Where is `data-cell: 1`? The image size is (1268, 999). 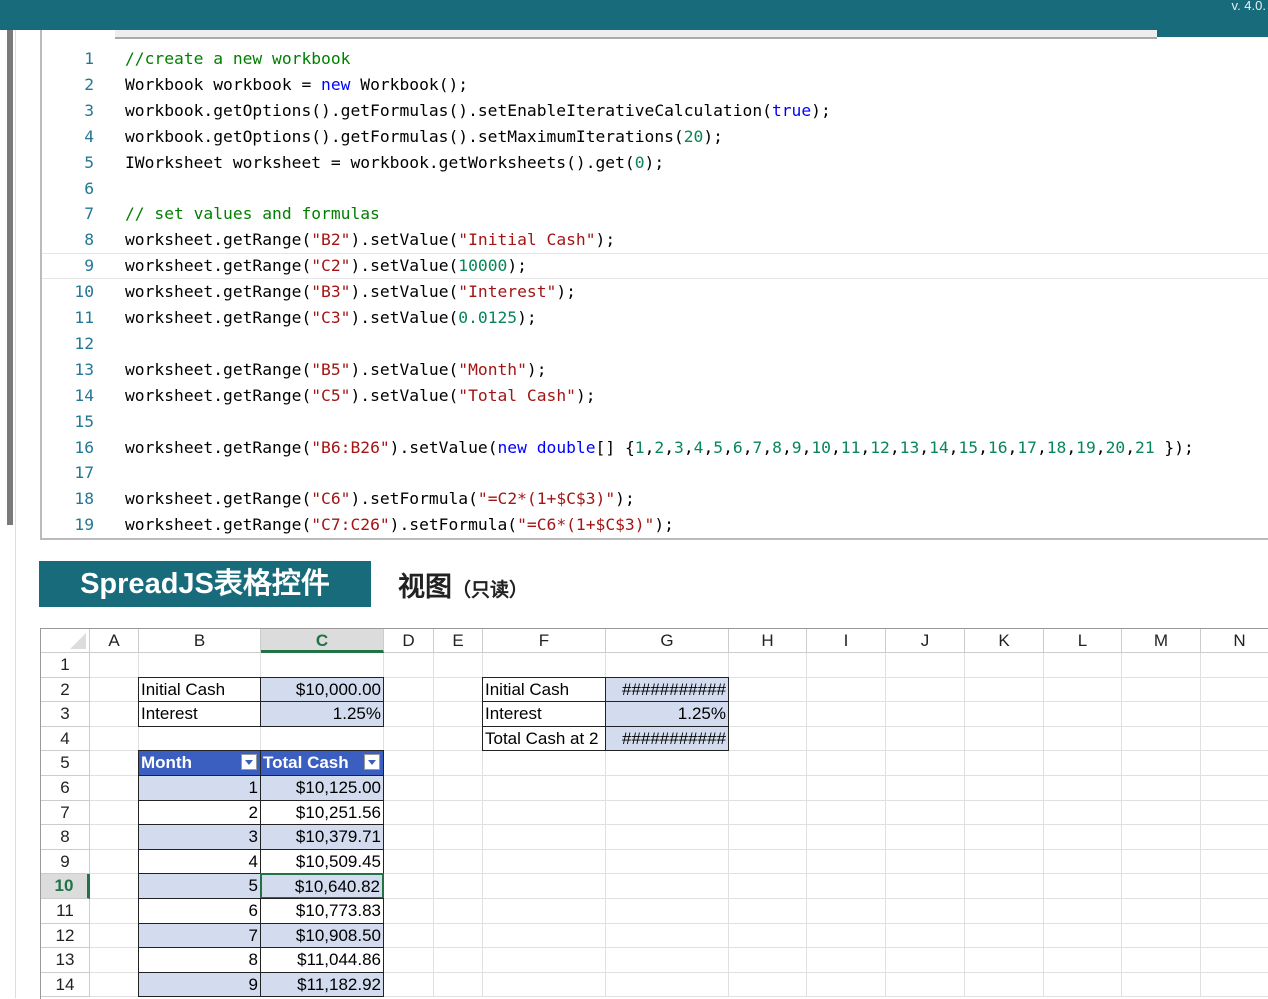 data-cell: 1 is located at coordinates (199, 788).